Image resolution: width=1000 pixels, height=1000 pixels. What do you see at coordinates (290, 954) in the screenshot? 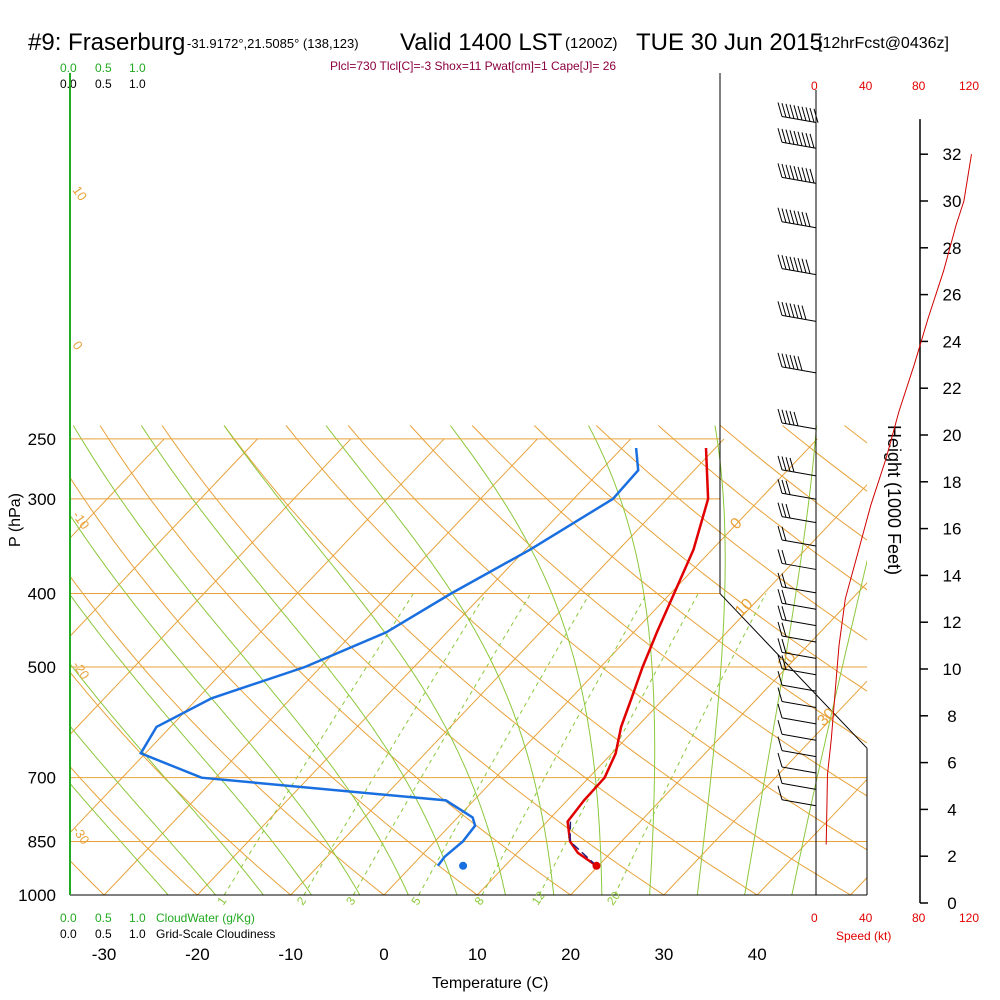
I see `x-tick-label: -10` at bounding box center [290, 954].